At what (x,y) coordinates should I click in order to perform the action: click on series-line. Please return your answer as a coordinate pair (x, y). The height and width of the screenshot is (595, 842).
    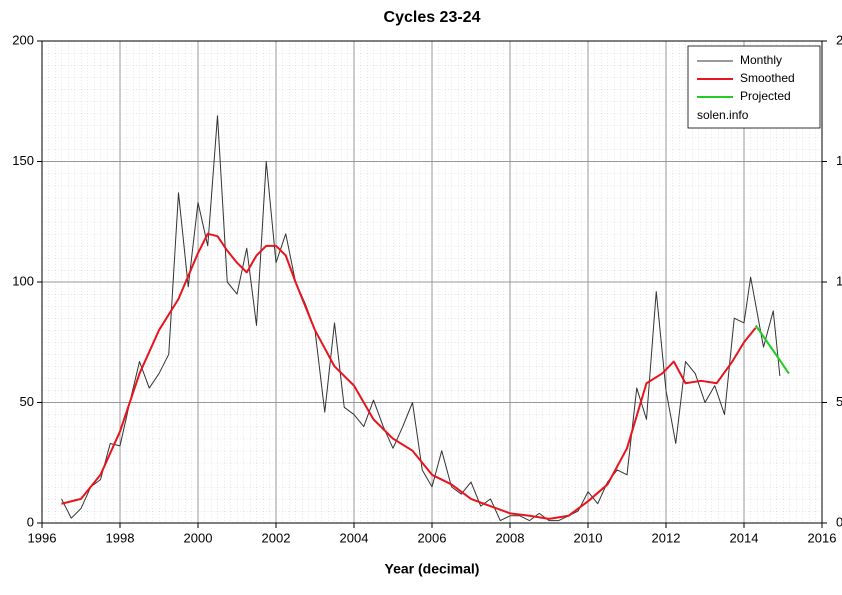
    Looking at the image, I should click on (772, 349).